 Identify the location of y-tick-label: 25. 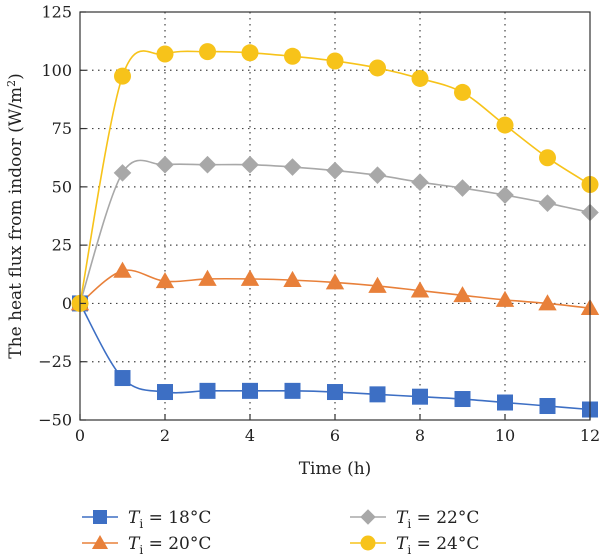
(62, 245).